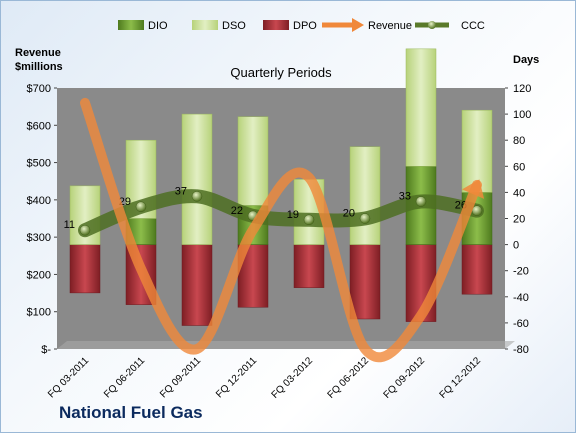 The image size is (576, 433). What do you see at coordinates (281, 72) in the screenshot?
I see `chart-title: Quarterly Periods` at bounding box center [281, 72].